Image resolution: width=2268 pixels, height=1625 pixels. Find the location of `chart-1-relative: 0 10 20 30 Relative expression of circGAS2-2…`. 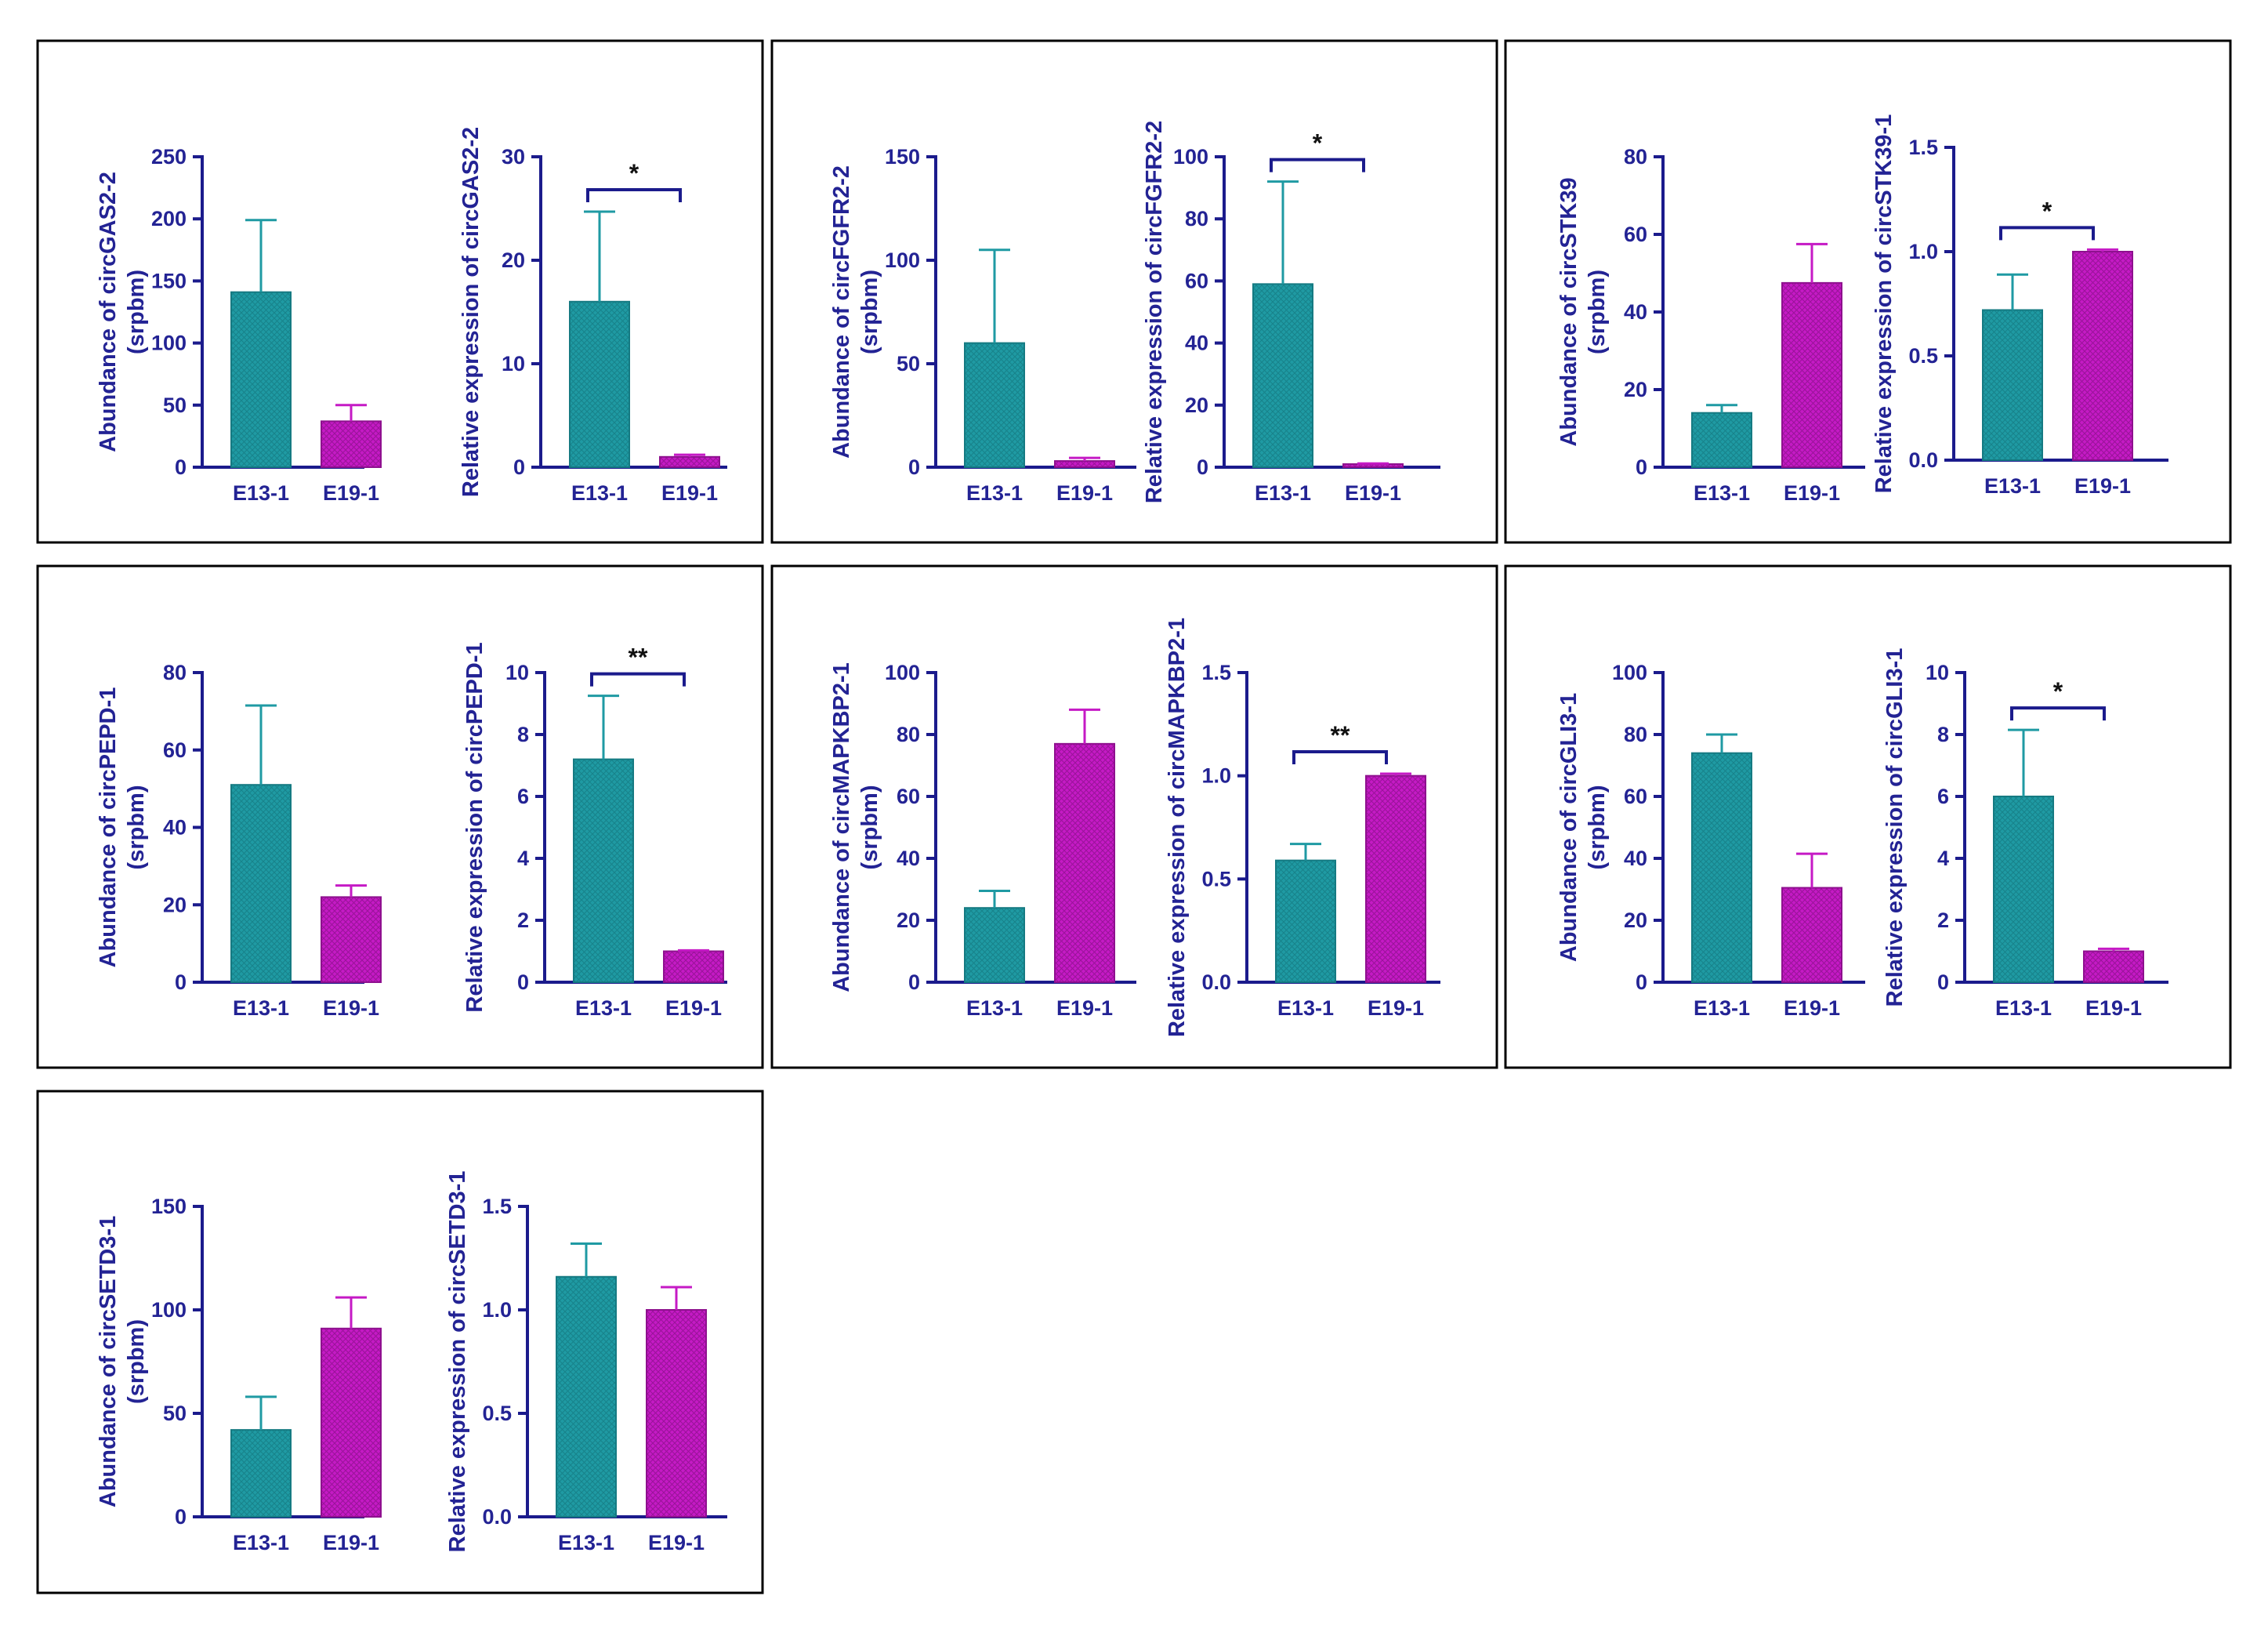

chart-1-relative: 0 10 20 30 Relative expression of circGAS2-2… is located at coordinates (592, 316).